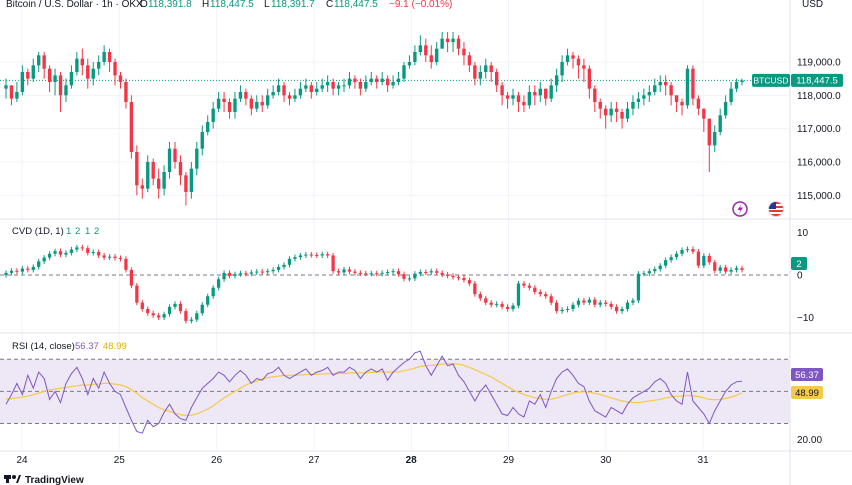 Image resolution: width=852 pixels, height=485 pixels. What do you see at coordinates (12, 479) in the screenshot?
I see `tradingview-logo-icon` at bounding box center [12, 479].